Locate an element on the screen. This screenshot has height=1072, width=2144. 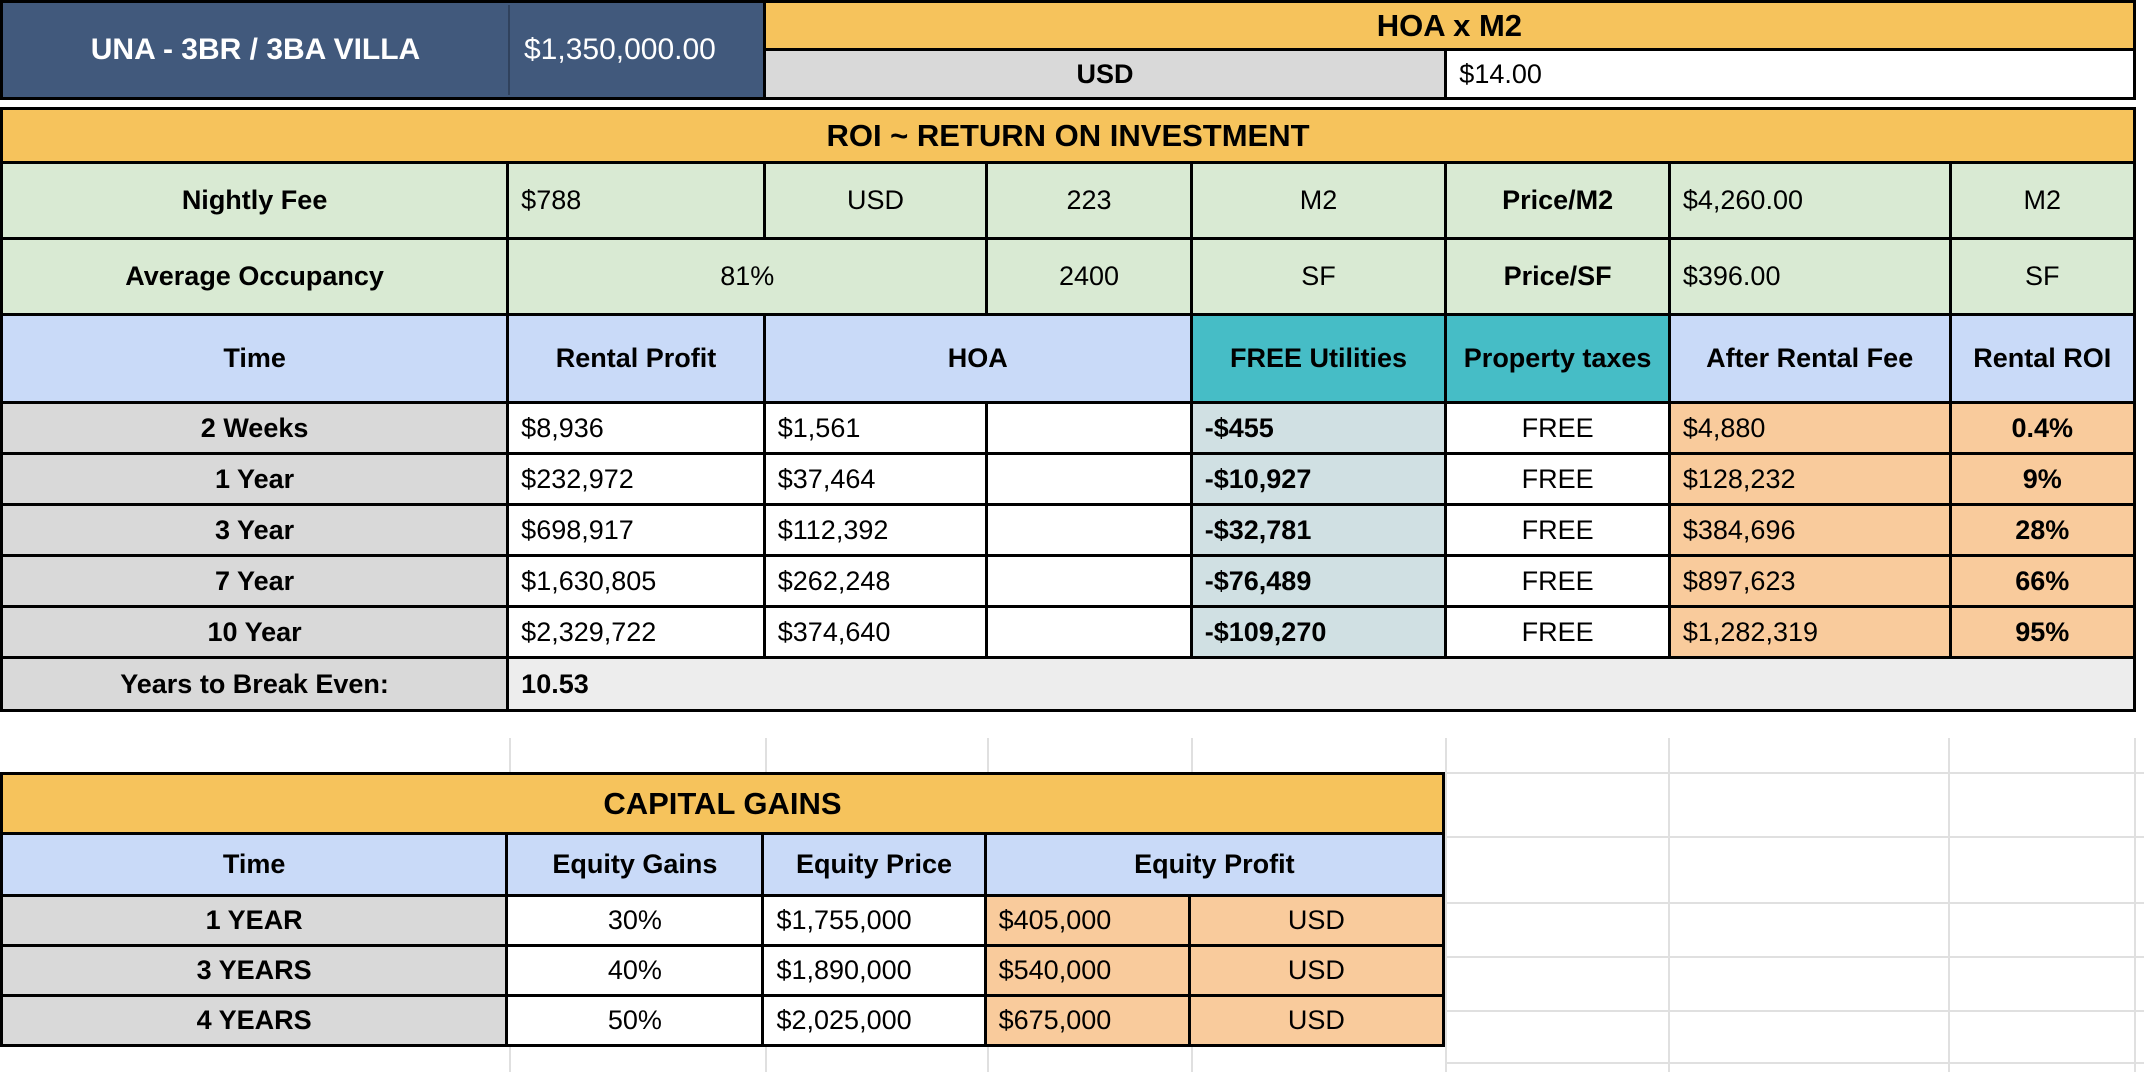
roi-after-fee-cell: $128,232 is located at coordinates (1809, 479).